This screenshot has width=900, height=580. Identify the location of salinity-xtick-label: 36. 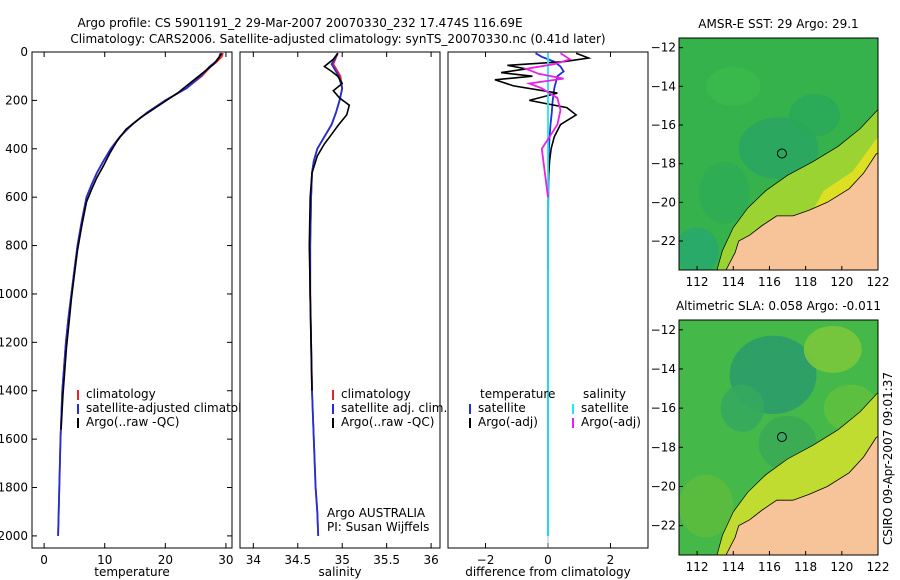
(430, 560).